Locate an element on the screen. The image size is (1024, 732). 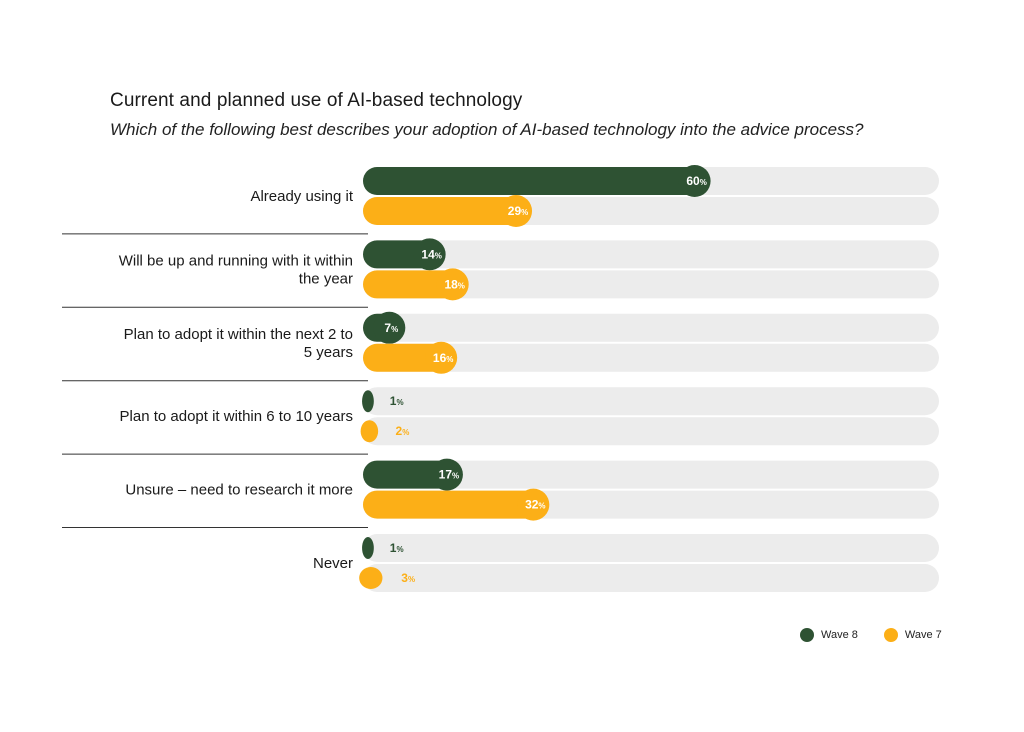
bar-unsure-need-to-research-it-more-wave-7-cap is located at coordinates (533, 504).